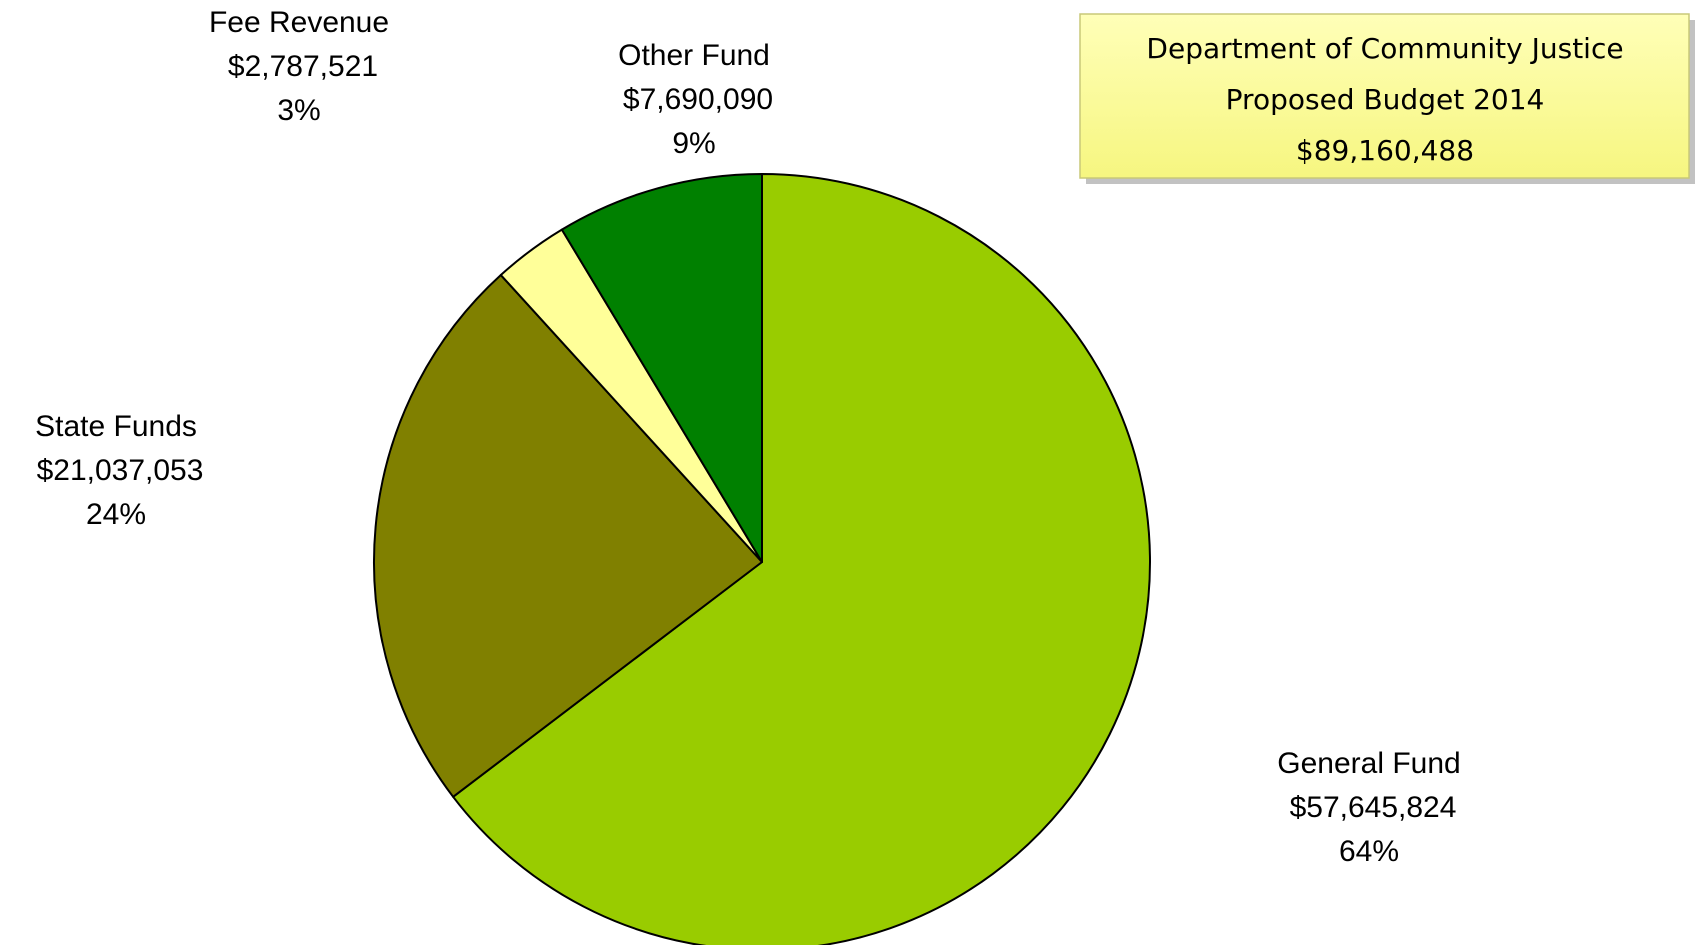  I want to click on total-label: $89,160,488, so click(1385, 150).